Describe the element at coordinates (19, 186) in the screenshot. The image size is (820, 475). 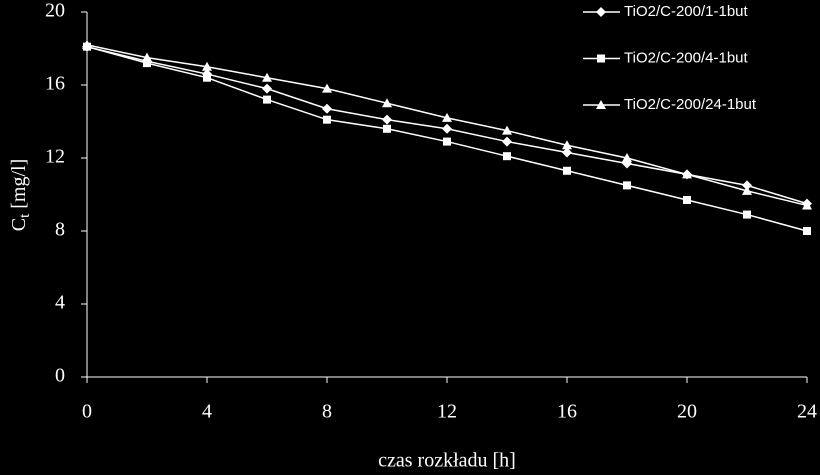
I see `y-label-unit: [mg/l]` at that location.